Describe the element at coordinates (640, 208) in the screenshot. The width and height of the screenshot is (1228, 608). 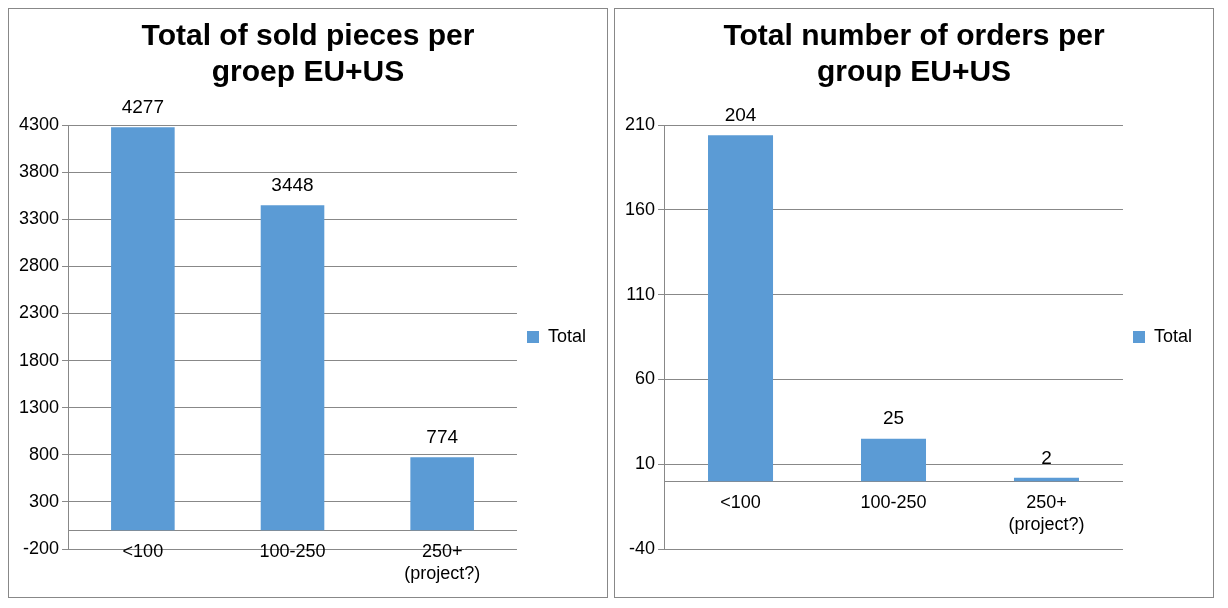
I see `y-tick-label: 160` at that location.